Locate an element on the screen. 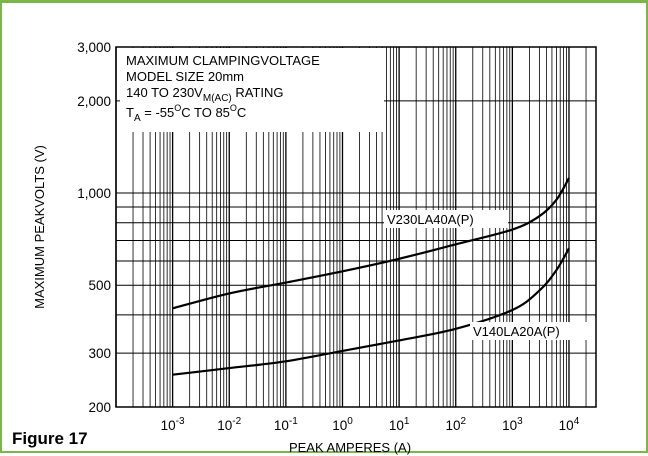  annotation-line-4-sub: A is located at coordinates (137, 118).